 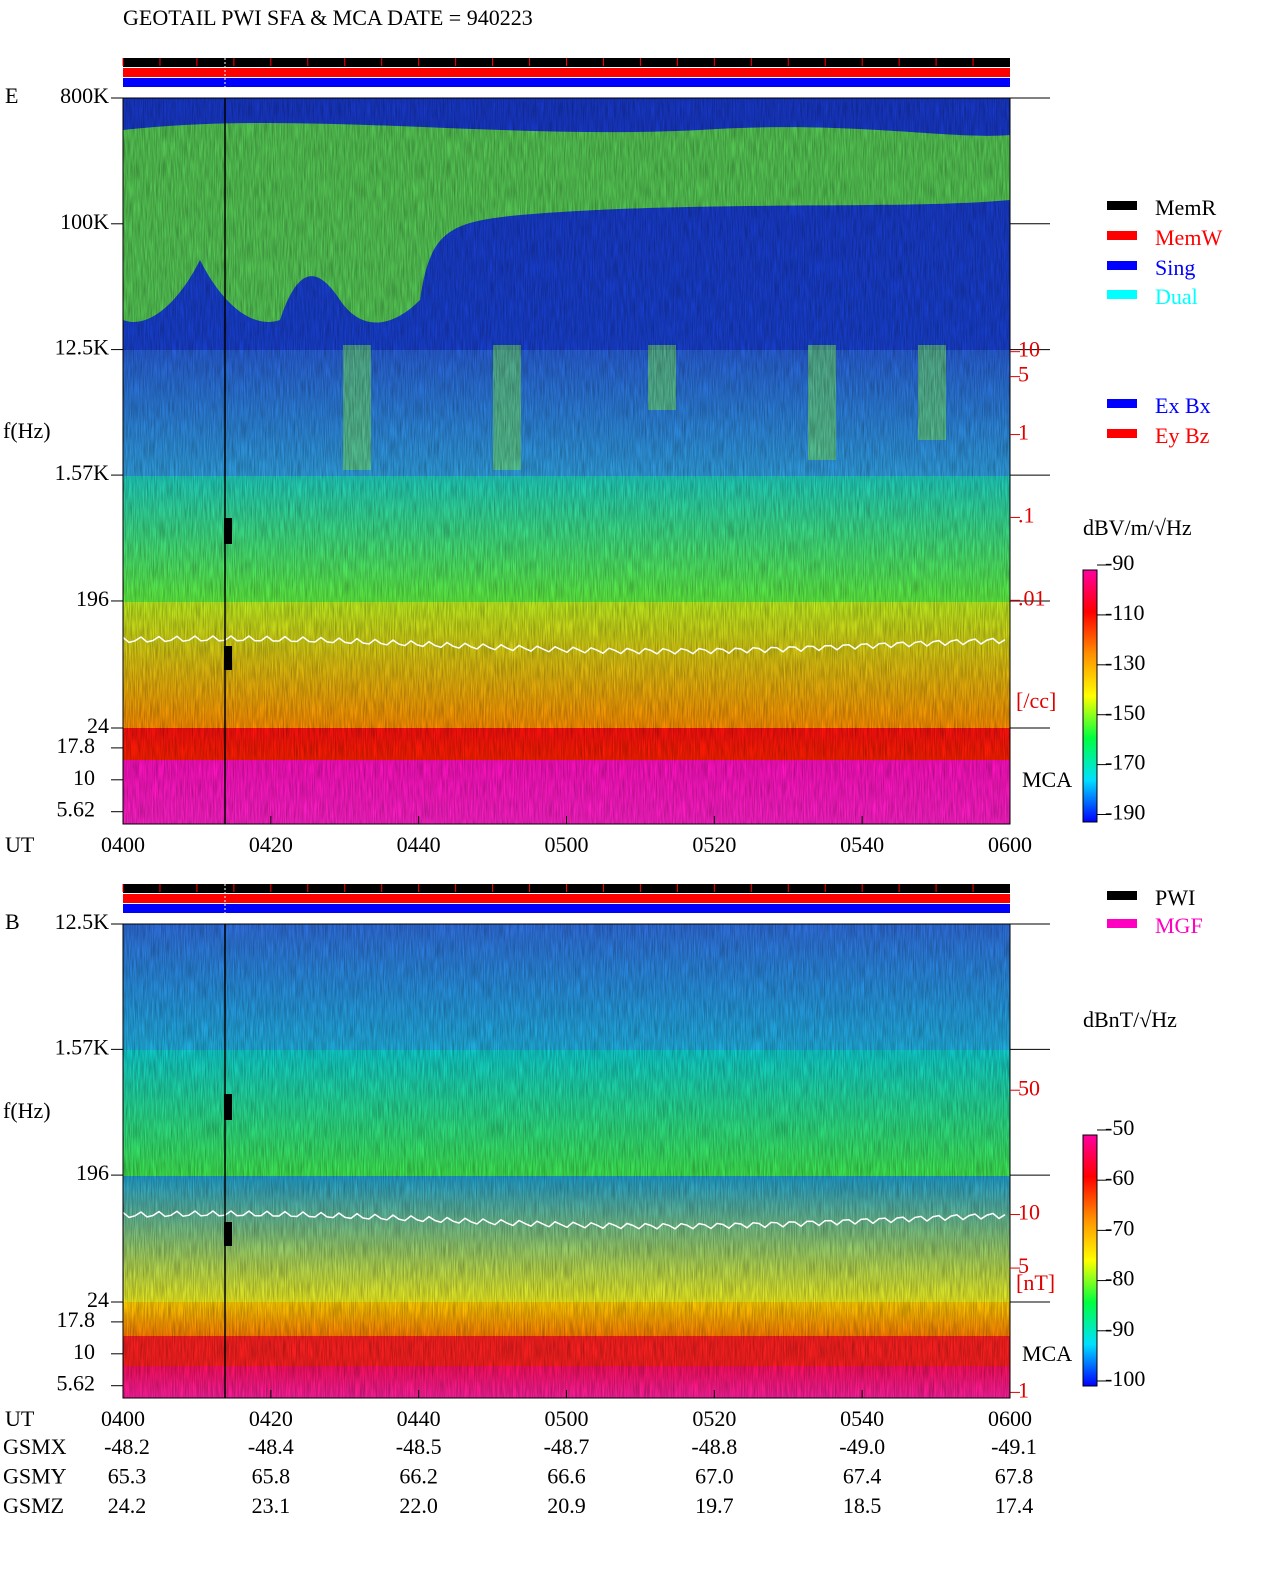 What do you see at coordinates (35, 1446) in the screenshot?
I see `orbit-row-name: GSMX` at bounding box center [35, 1446].